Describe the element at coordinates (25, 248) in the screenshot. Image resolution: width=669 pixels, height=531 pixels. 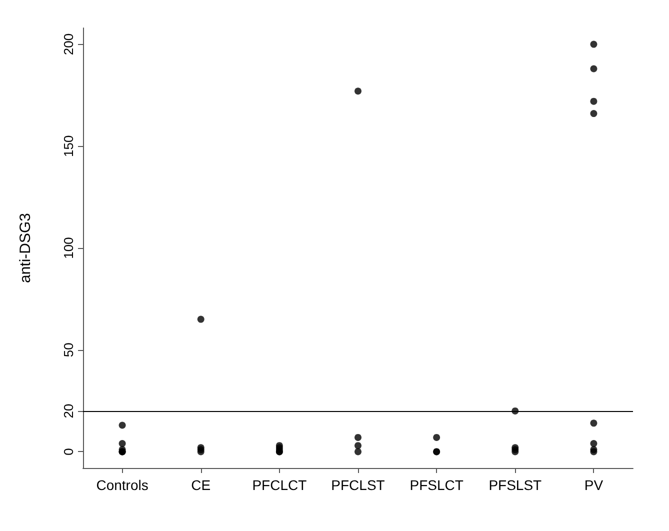
I see `y-axis-title: anti-DSG3` at that location.